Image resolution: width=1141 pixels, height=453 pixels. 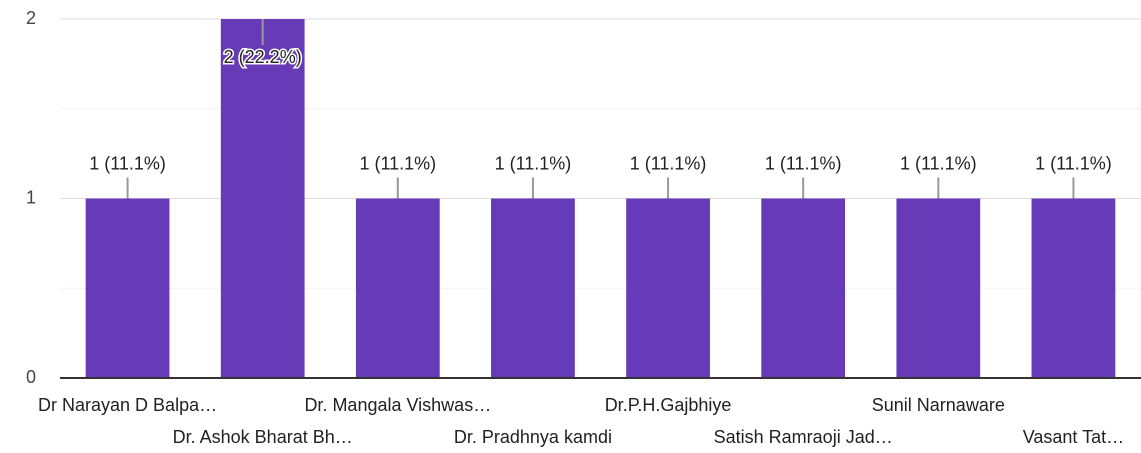 What do you see at coordinates (263, 57) in the screenshot?
I see `data-label: 2 (22.2%)` at bounding box center [263, 57].